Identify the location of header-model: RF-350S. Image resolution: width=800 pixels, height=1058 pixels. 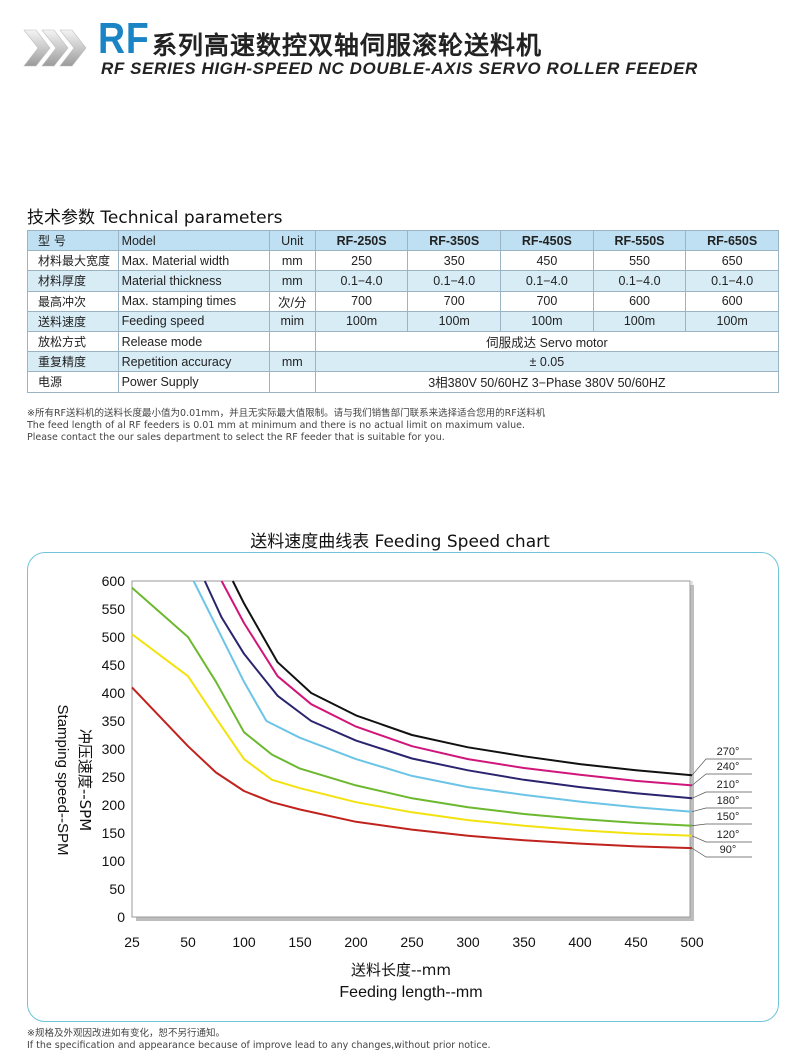
(454, 240).